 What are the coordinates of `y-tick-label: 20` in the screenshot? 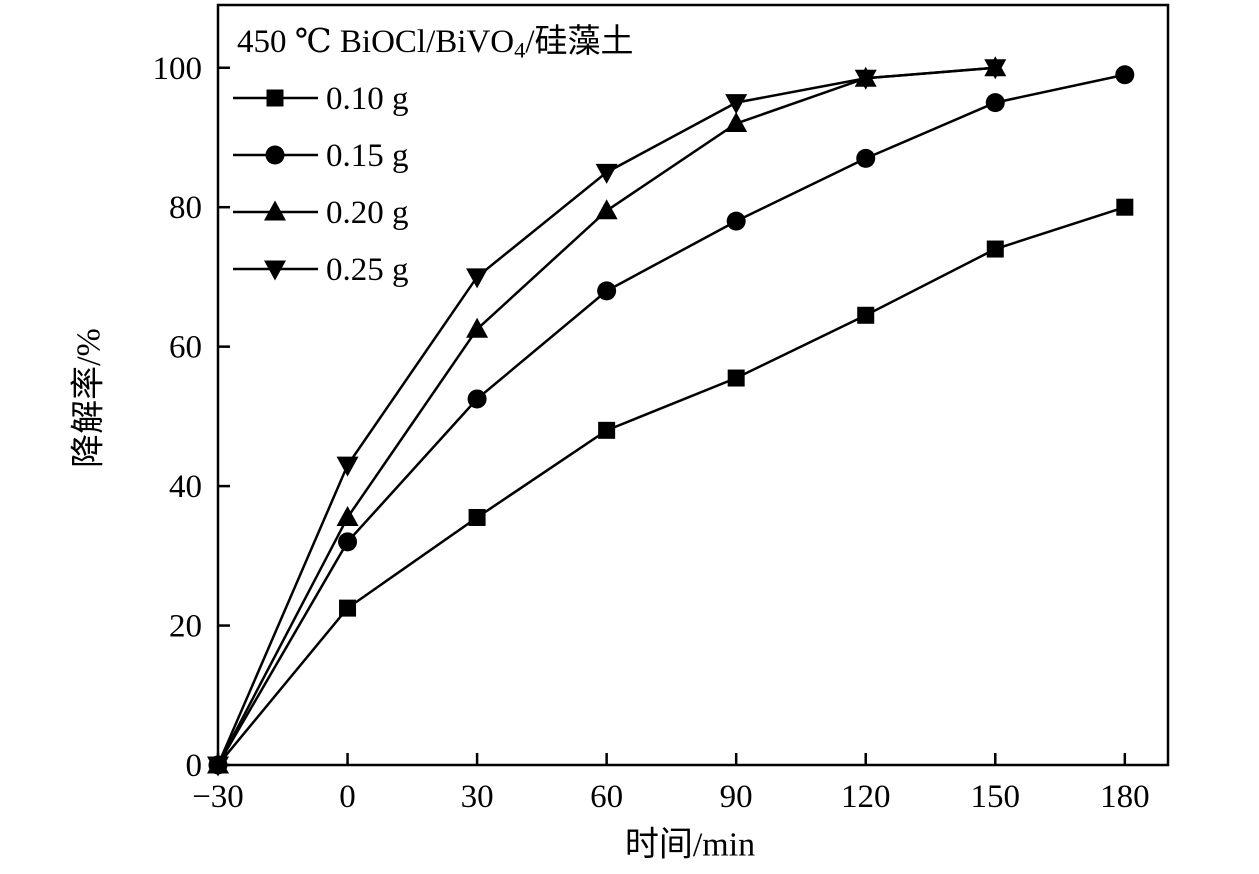 It's located at (185, 627).